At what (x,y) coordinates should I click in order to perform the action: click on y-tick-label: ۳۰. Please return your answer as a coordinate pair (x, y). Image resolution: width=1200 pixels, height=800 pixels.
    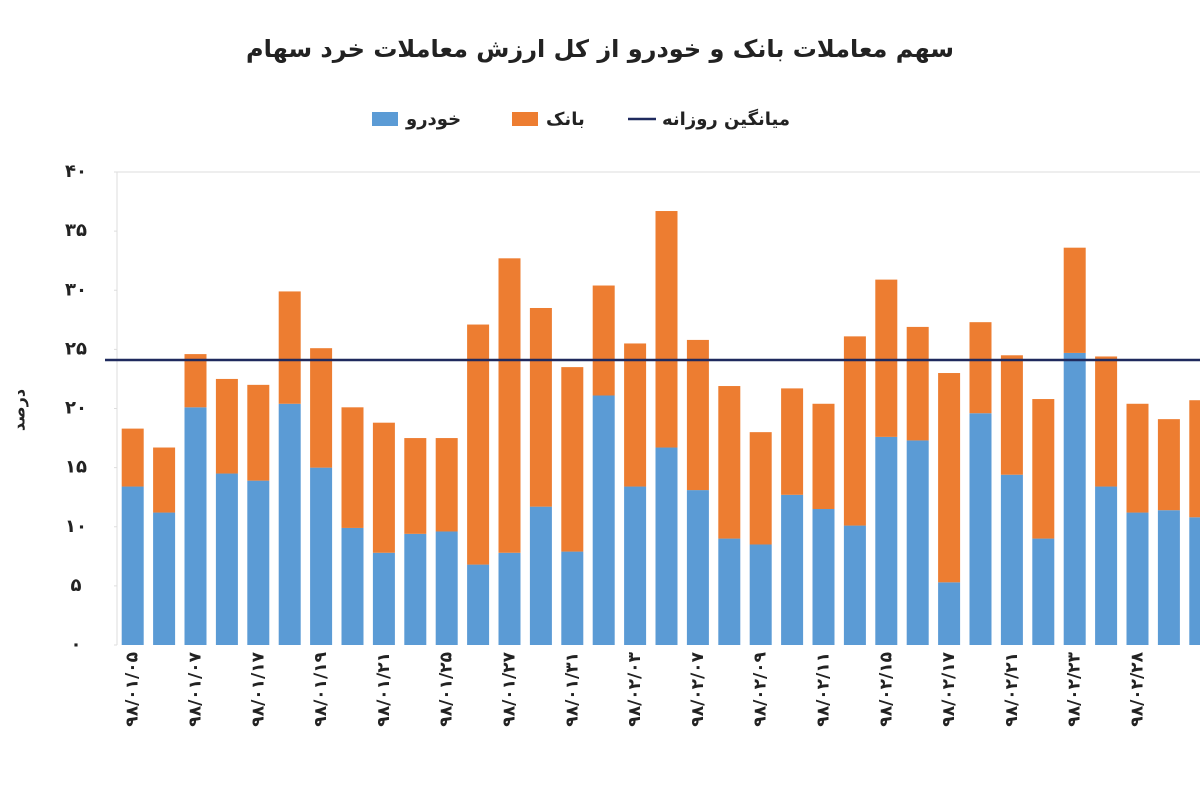
    Looking at the image, I should click on (76, 289).